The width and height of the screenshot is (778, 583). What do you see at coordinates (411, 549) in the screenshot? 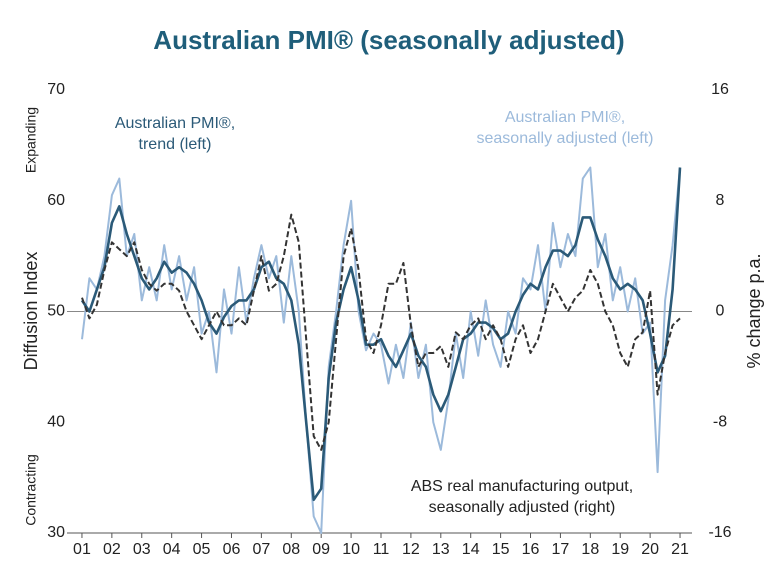
I see `x-tick-label: 12` at bounding box center [411, 549].